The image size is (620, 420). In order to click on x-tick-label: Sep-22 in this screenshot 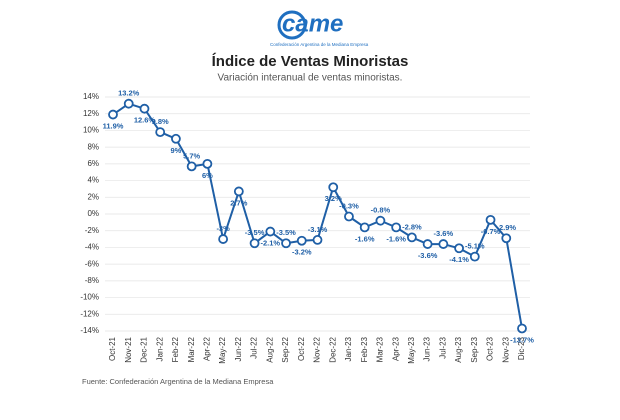, I will do `click(285, 349)`.